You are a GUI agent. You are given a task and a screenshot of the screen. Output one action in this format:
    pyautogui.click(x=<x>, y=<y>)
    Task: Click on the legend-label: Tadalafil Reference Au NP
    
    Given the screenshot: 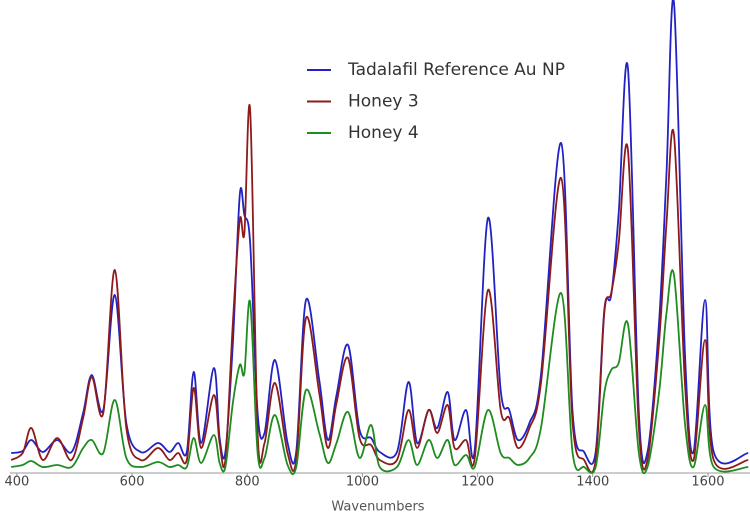 What is the action you would take?
    pyautogui.click(x=456, y=70)
    